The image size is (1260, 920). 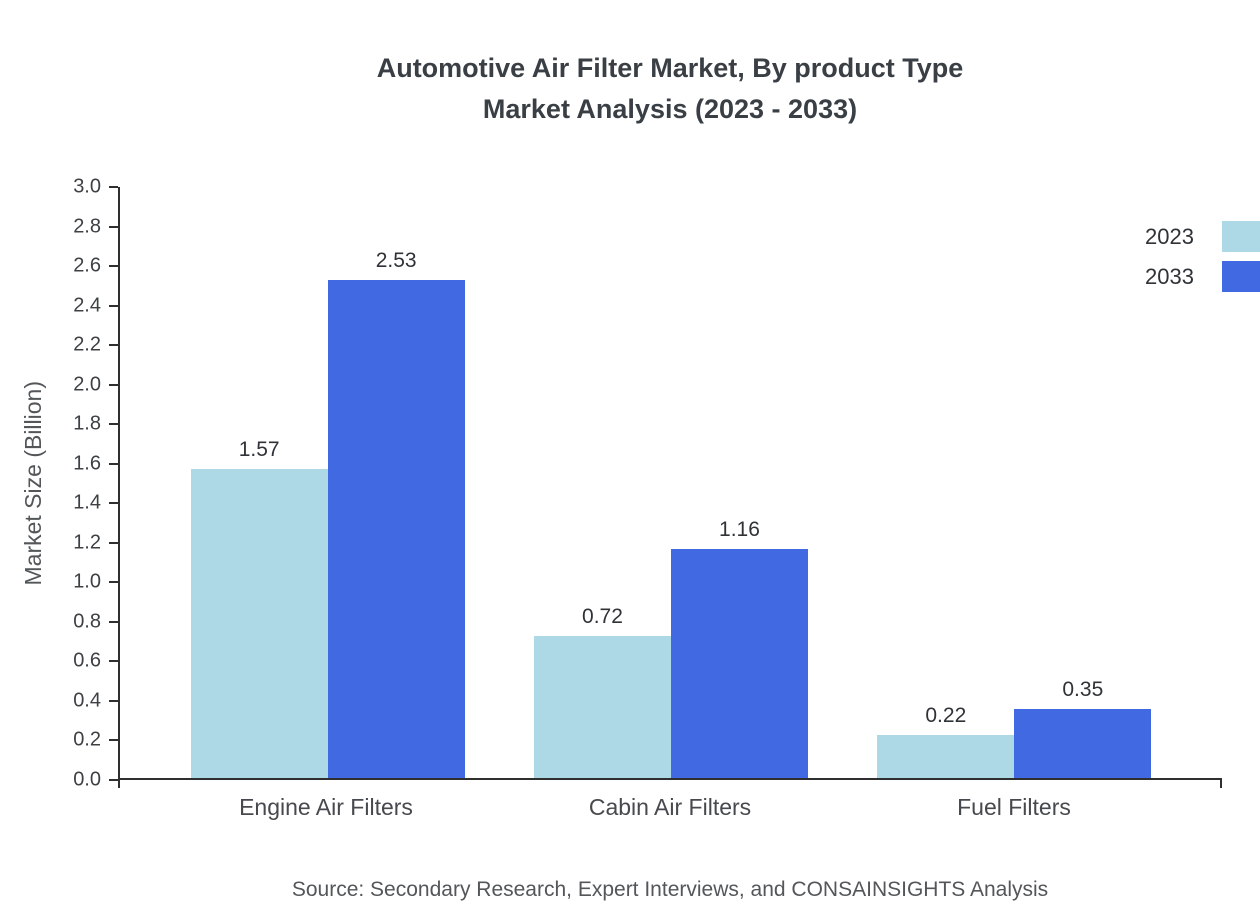 I want to click on y-tick-label: 1.0, so click(x=87, y=581).